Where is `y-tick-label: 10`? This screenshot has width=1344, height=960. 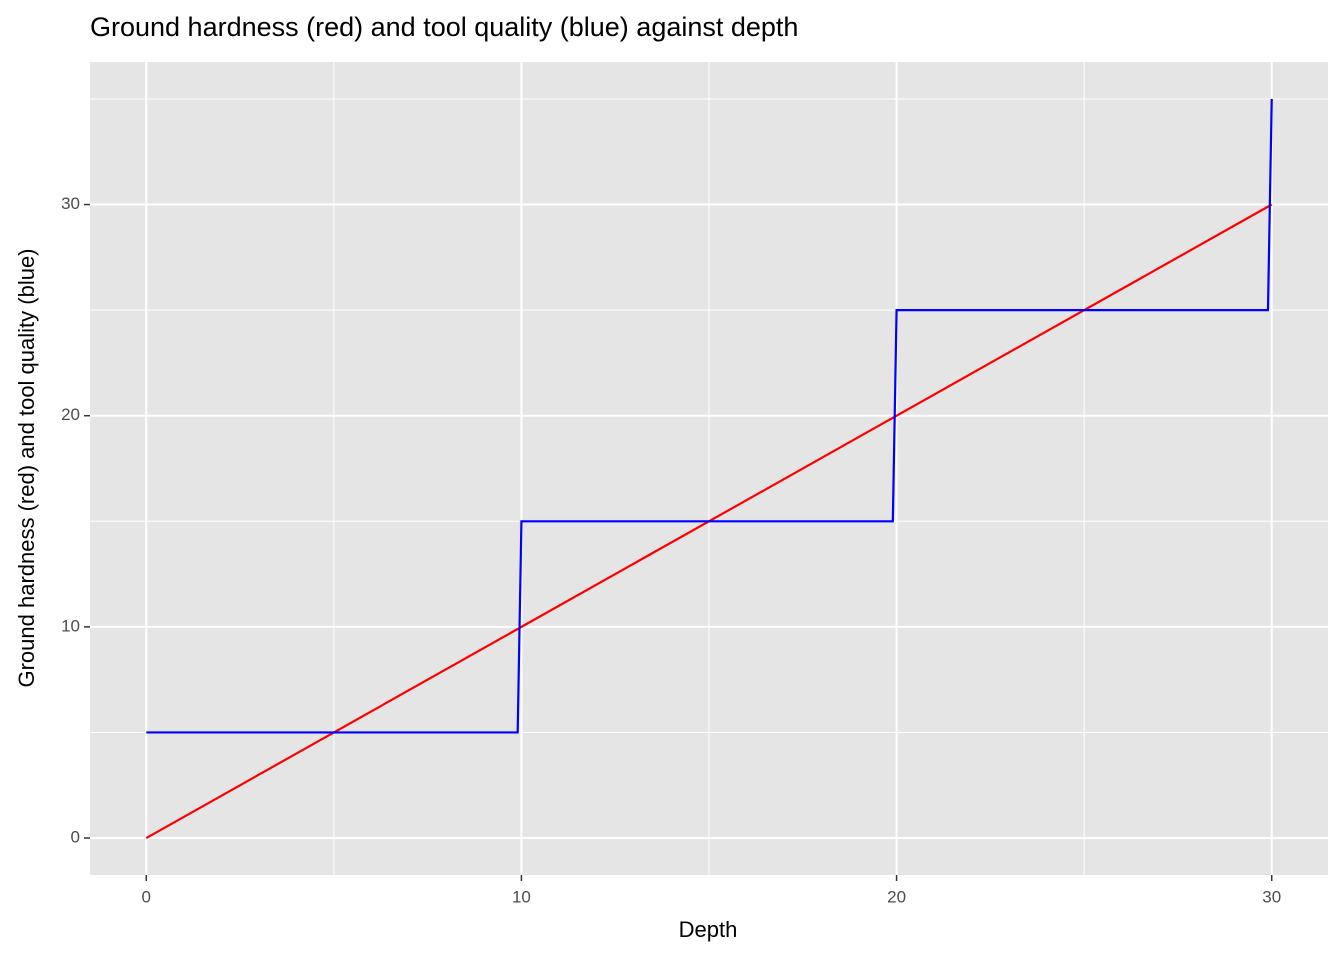 y-tick-label: 10 is located at coordinates (70, 625).